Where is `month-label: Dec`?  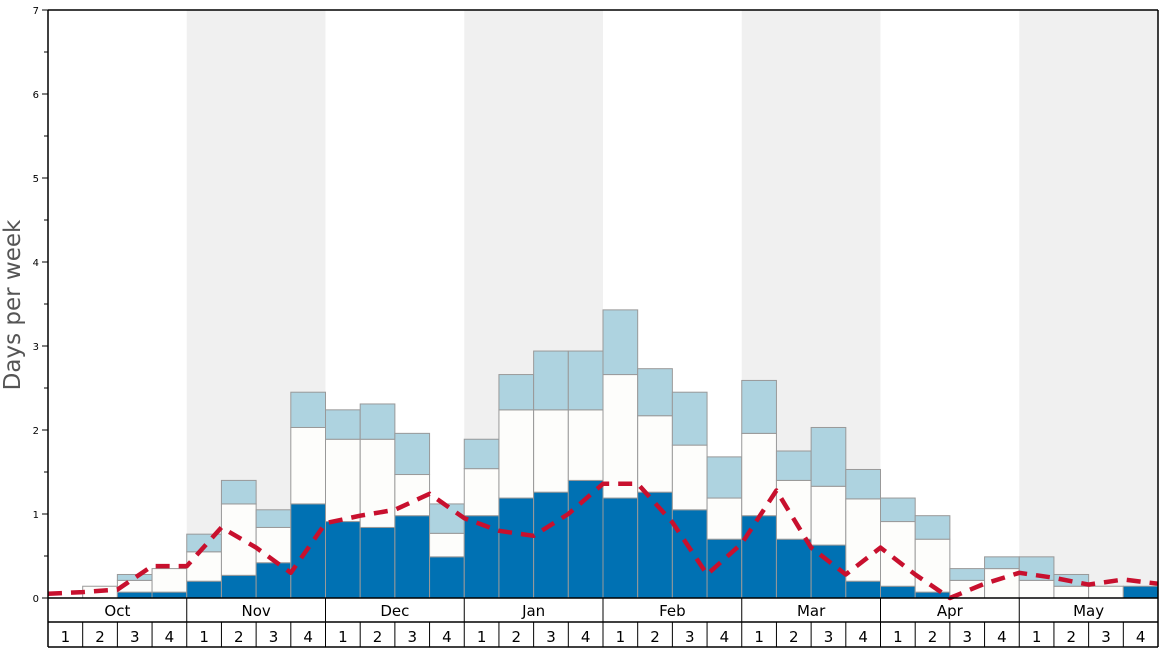
month-label: Dec is located at coordinates (394, 611).